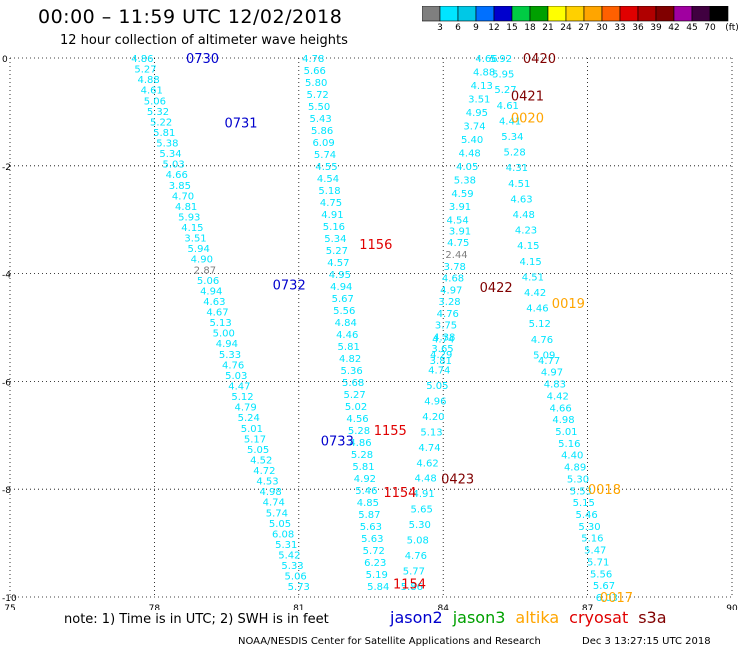 Image resolution: width=740 pixels, height=650 pixels. Describe the element at coordinates (572, 456) in the screenshot. I see `swh-value-label: 4.40` at that location.